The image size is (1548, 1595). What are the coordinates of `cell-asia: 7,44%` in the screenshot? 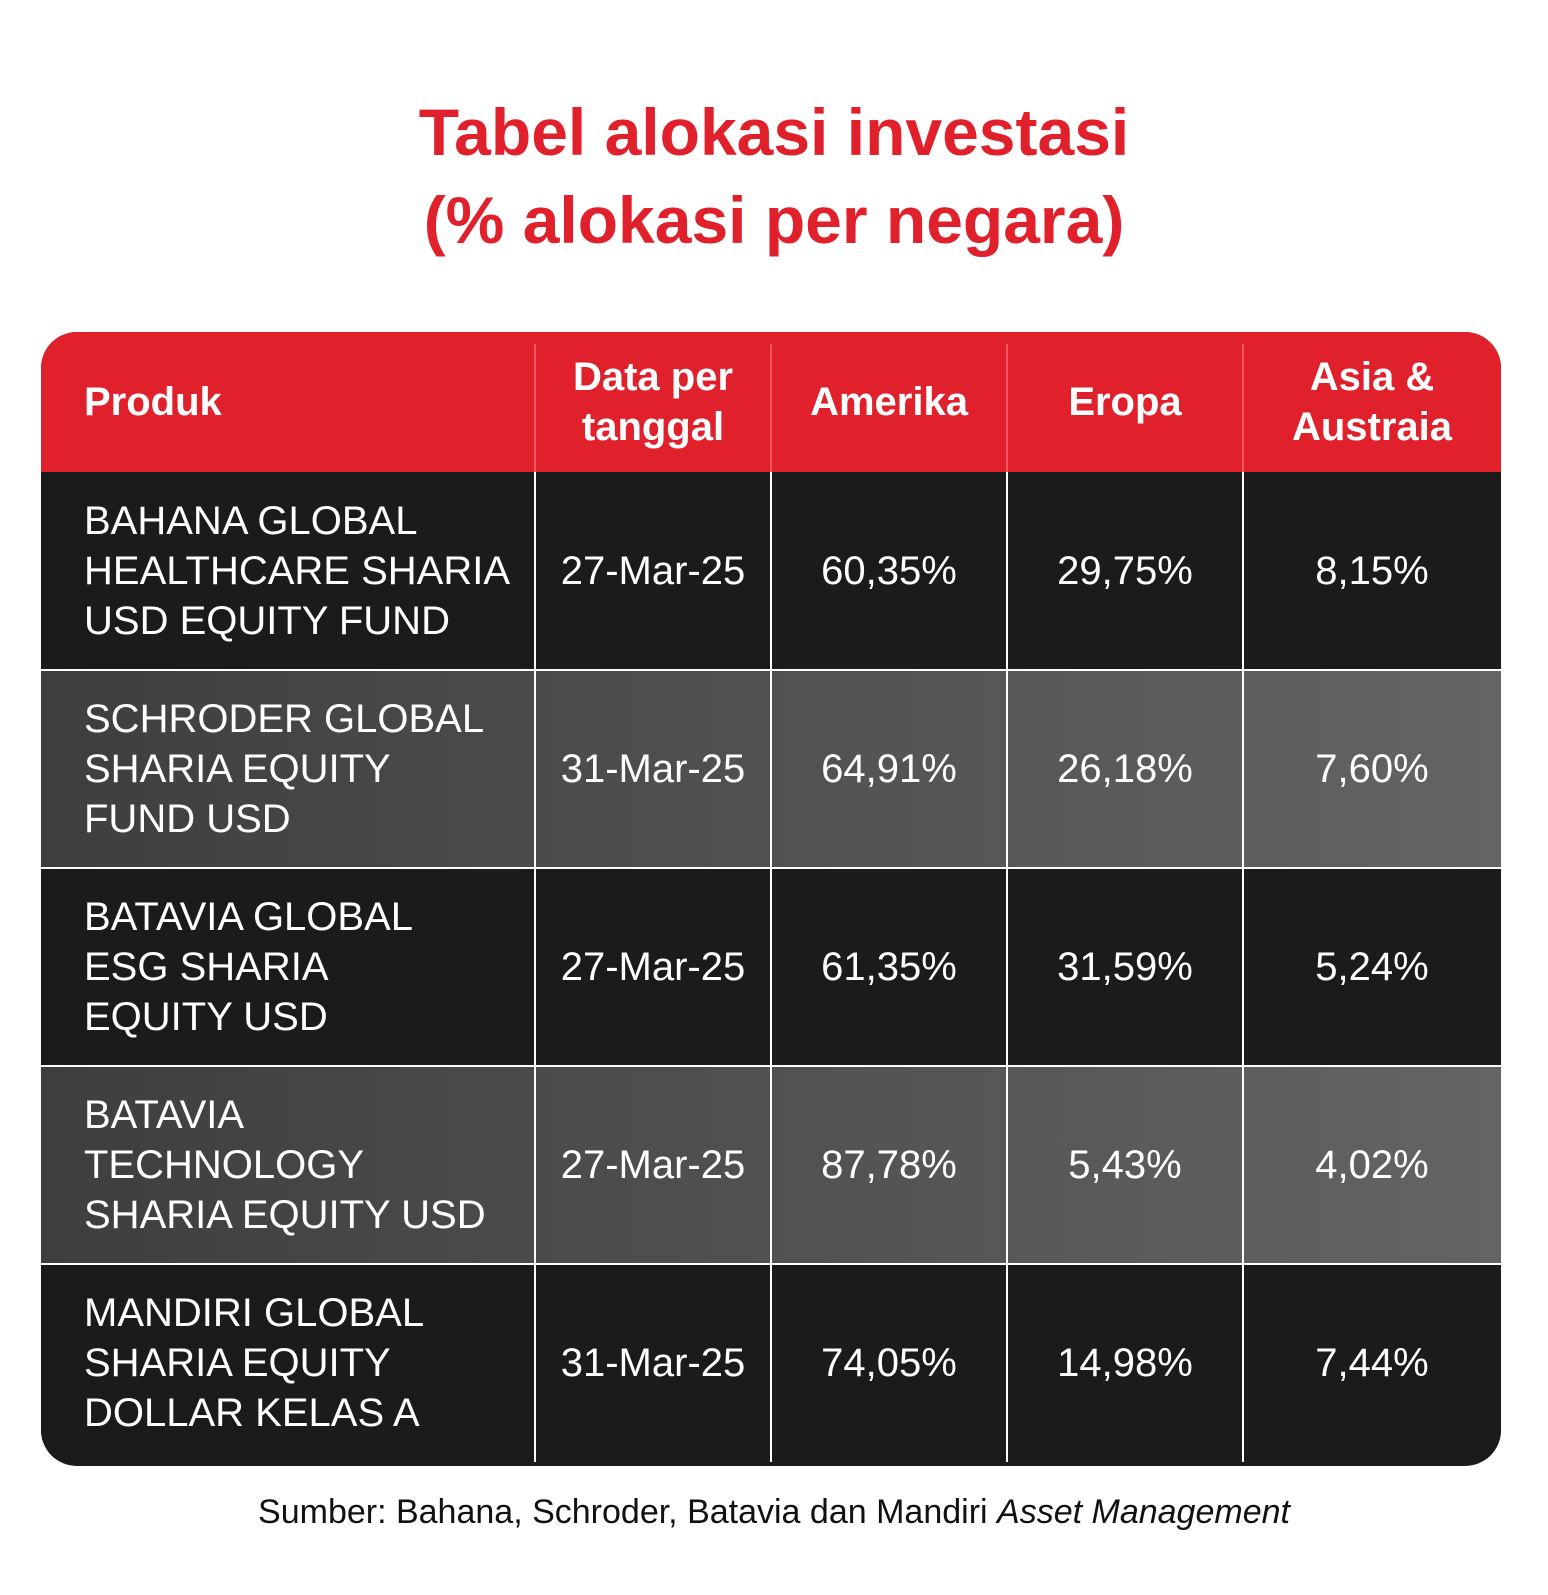 It's located at (1372, 1363).